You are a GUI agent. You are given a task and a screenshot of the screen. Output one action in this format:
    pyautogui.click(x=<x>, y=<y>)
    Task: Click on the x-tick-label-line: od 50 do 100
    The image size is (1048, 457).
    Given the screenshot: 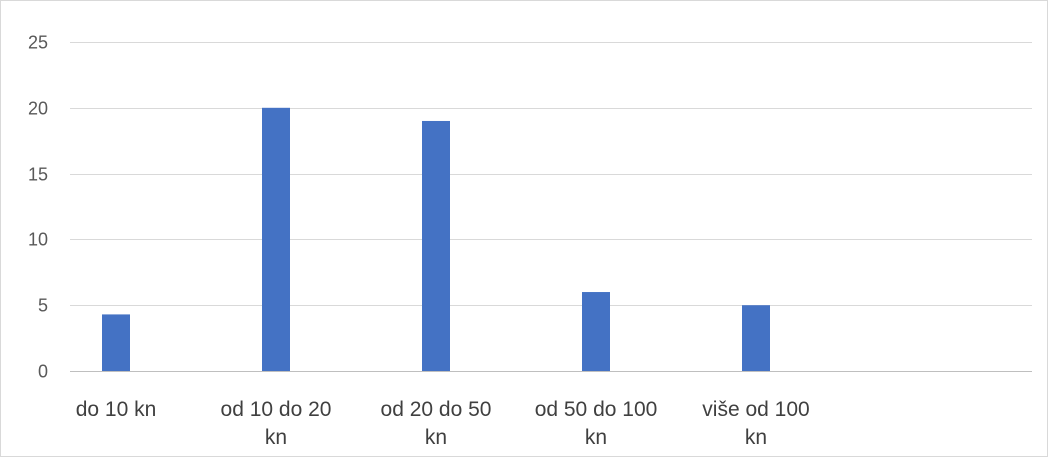 What is the action you would take?
    pyautogui.click(x=596, y=409)
    